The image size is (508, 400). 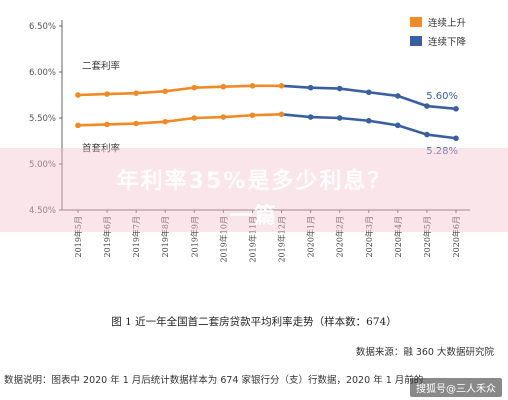 What do you see at coordinates (78, 236) in the screenshot?
I see `x-tick-label: 2019年5月` at bounding box center [78, 236].